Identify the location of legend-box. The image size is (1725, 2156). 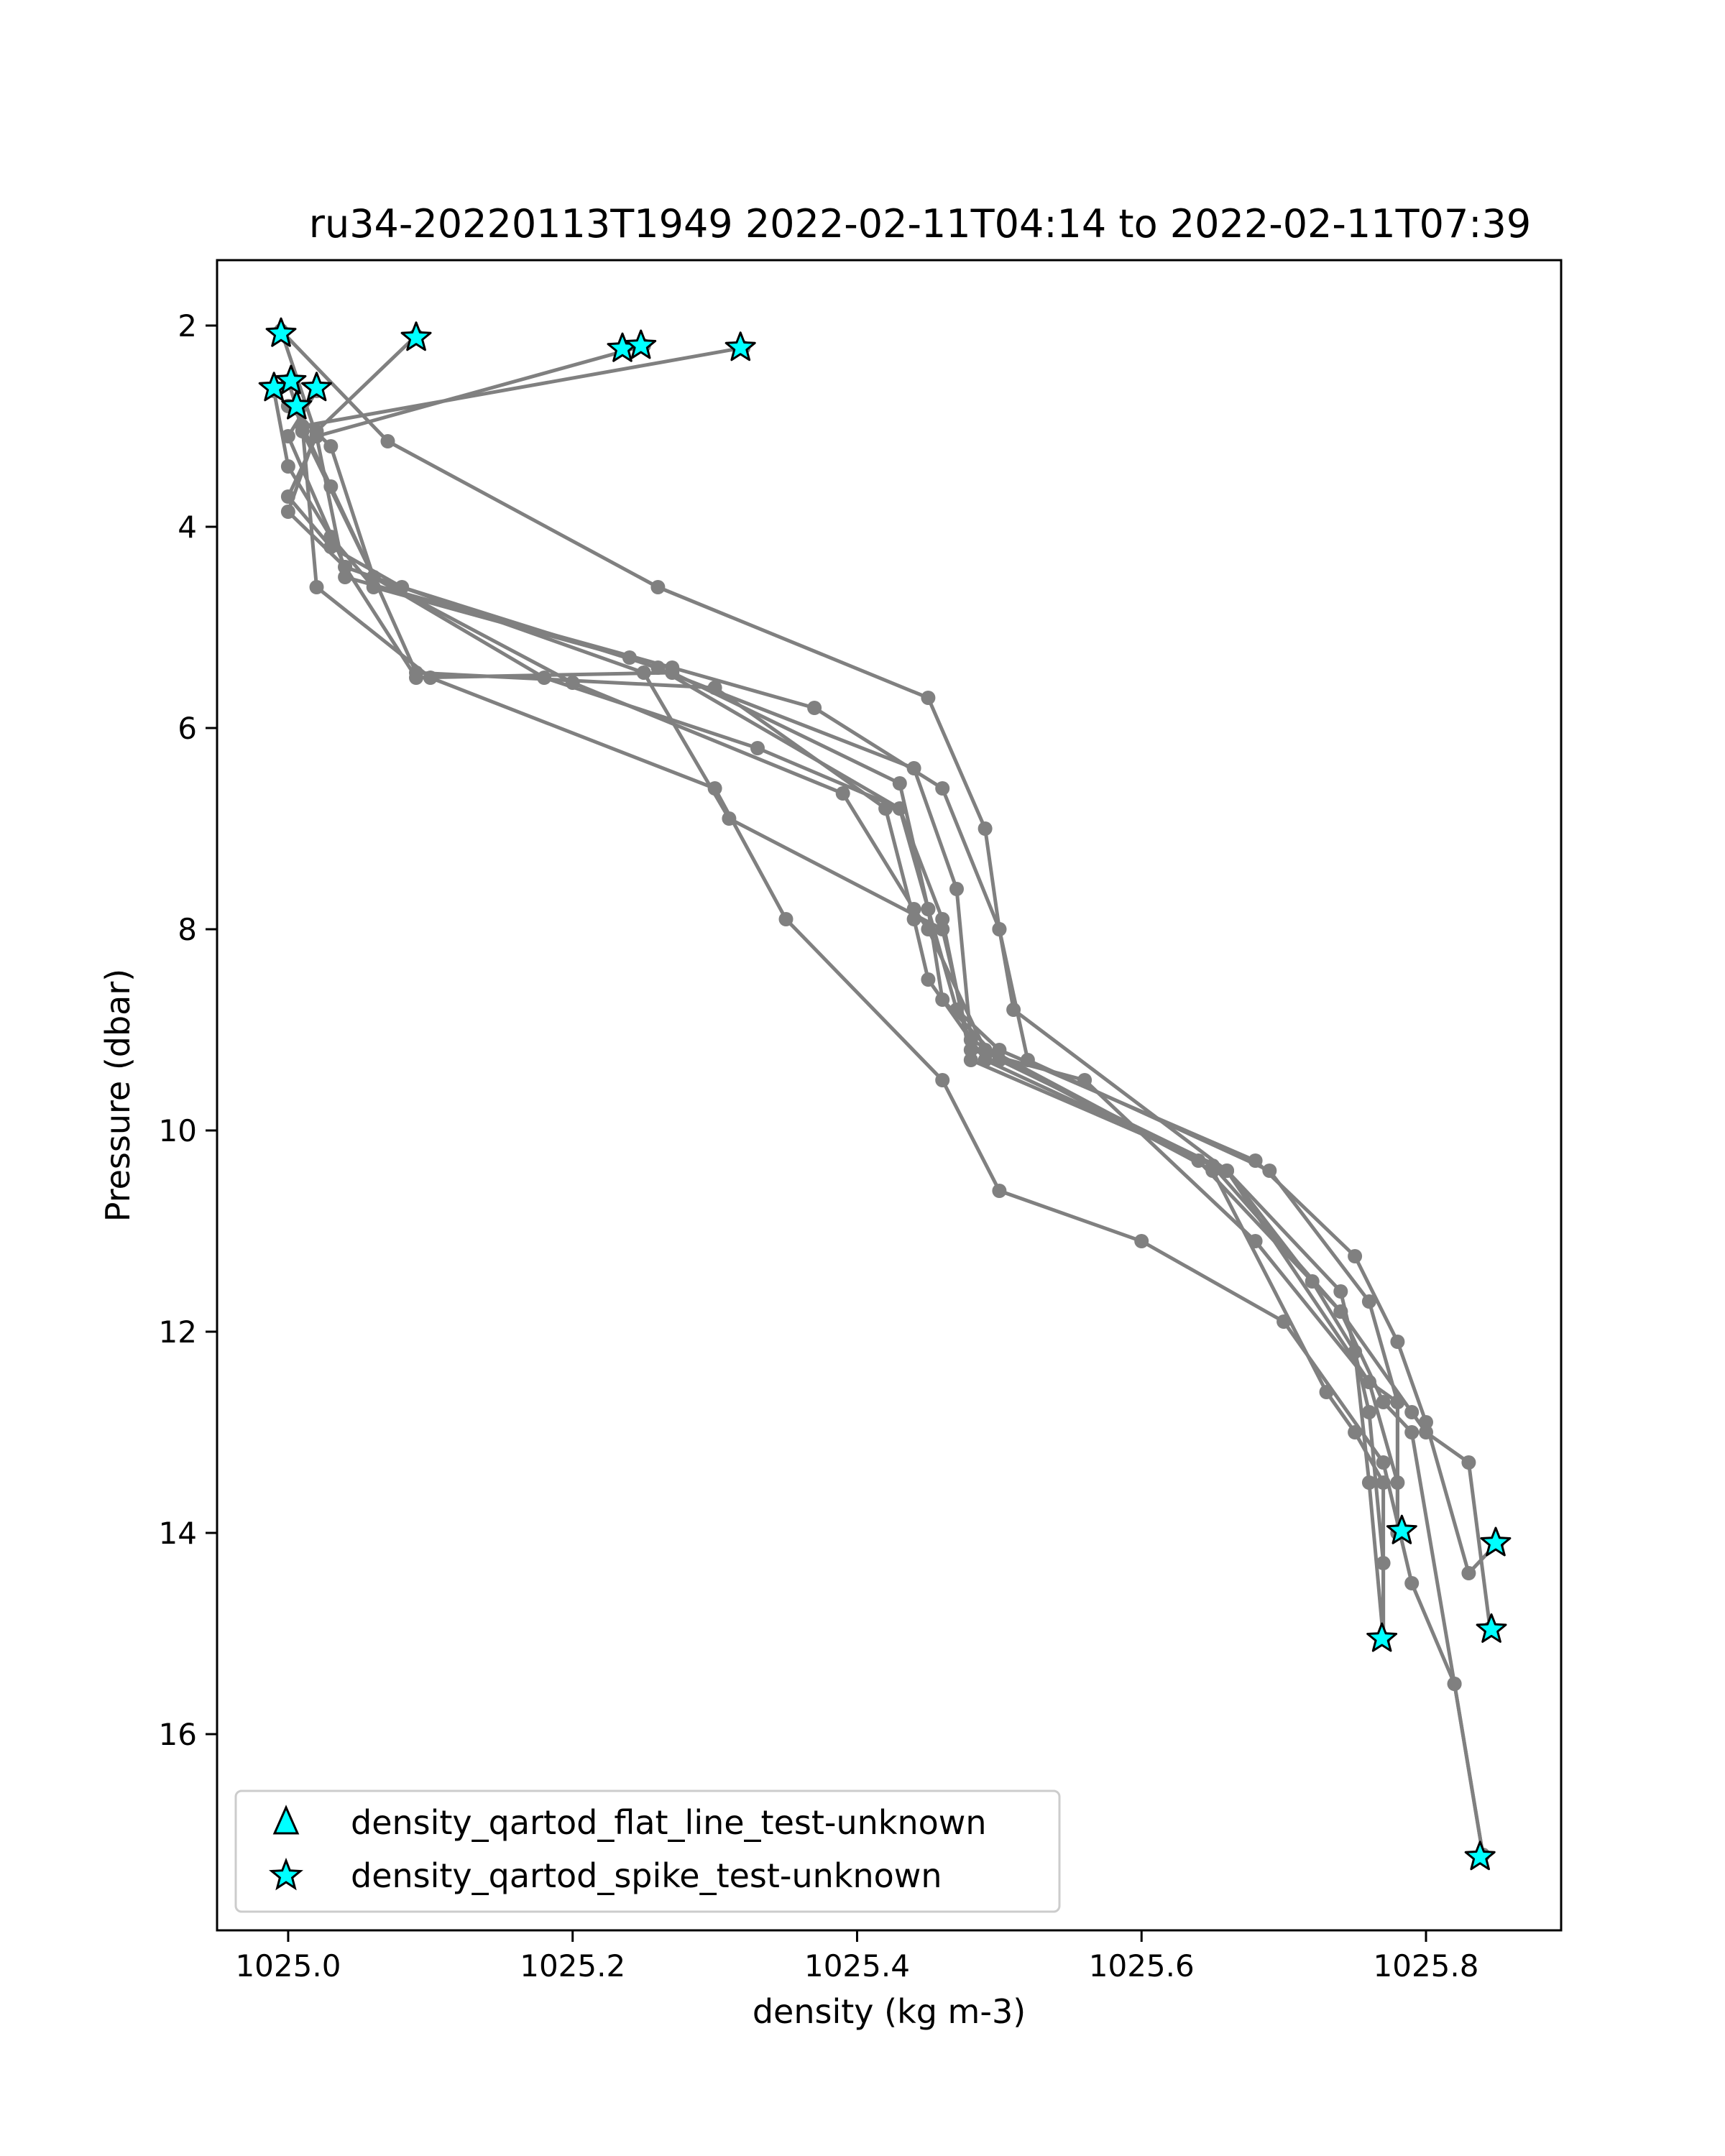
(647, 1851).